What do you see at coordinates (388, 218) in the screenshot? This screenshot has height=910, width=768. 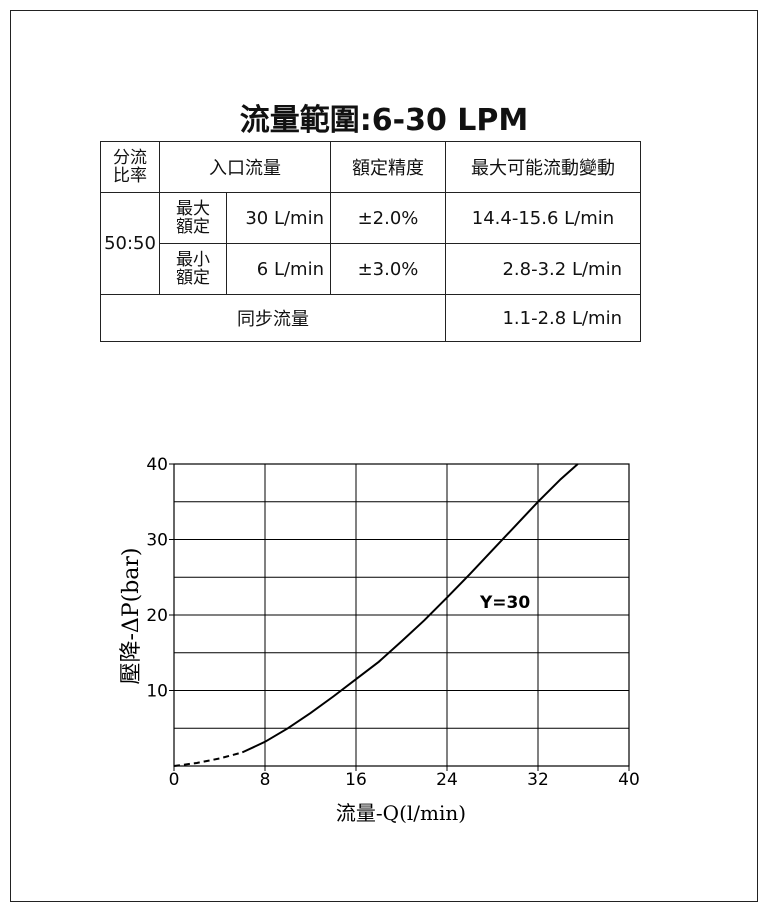 I see `row-accuracy: ±2.0%` at bounding box center [388, 218].